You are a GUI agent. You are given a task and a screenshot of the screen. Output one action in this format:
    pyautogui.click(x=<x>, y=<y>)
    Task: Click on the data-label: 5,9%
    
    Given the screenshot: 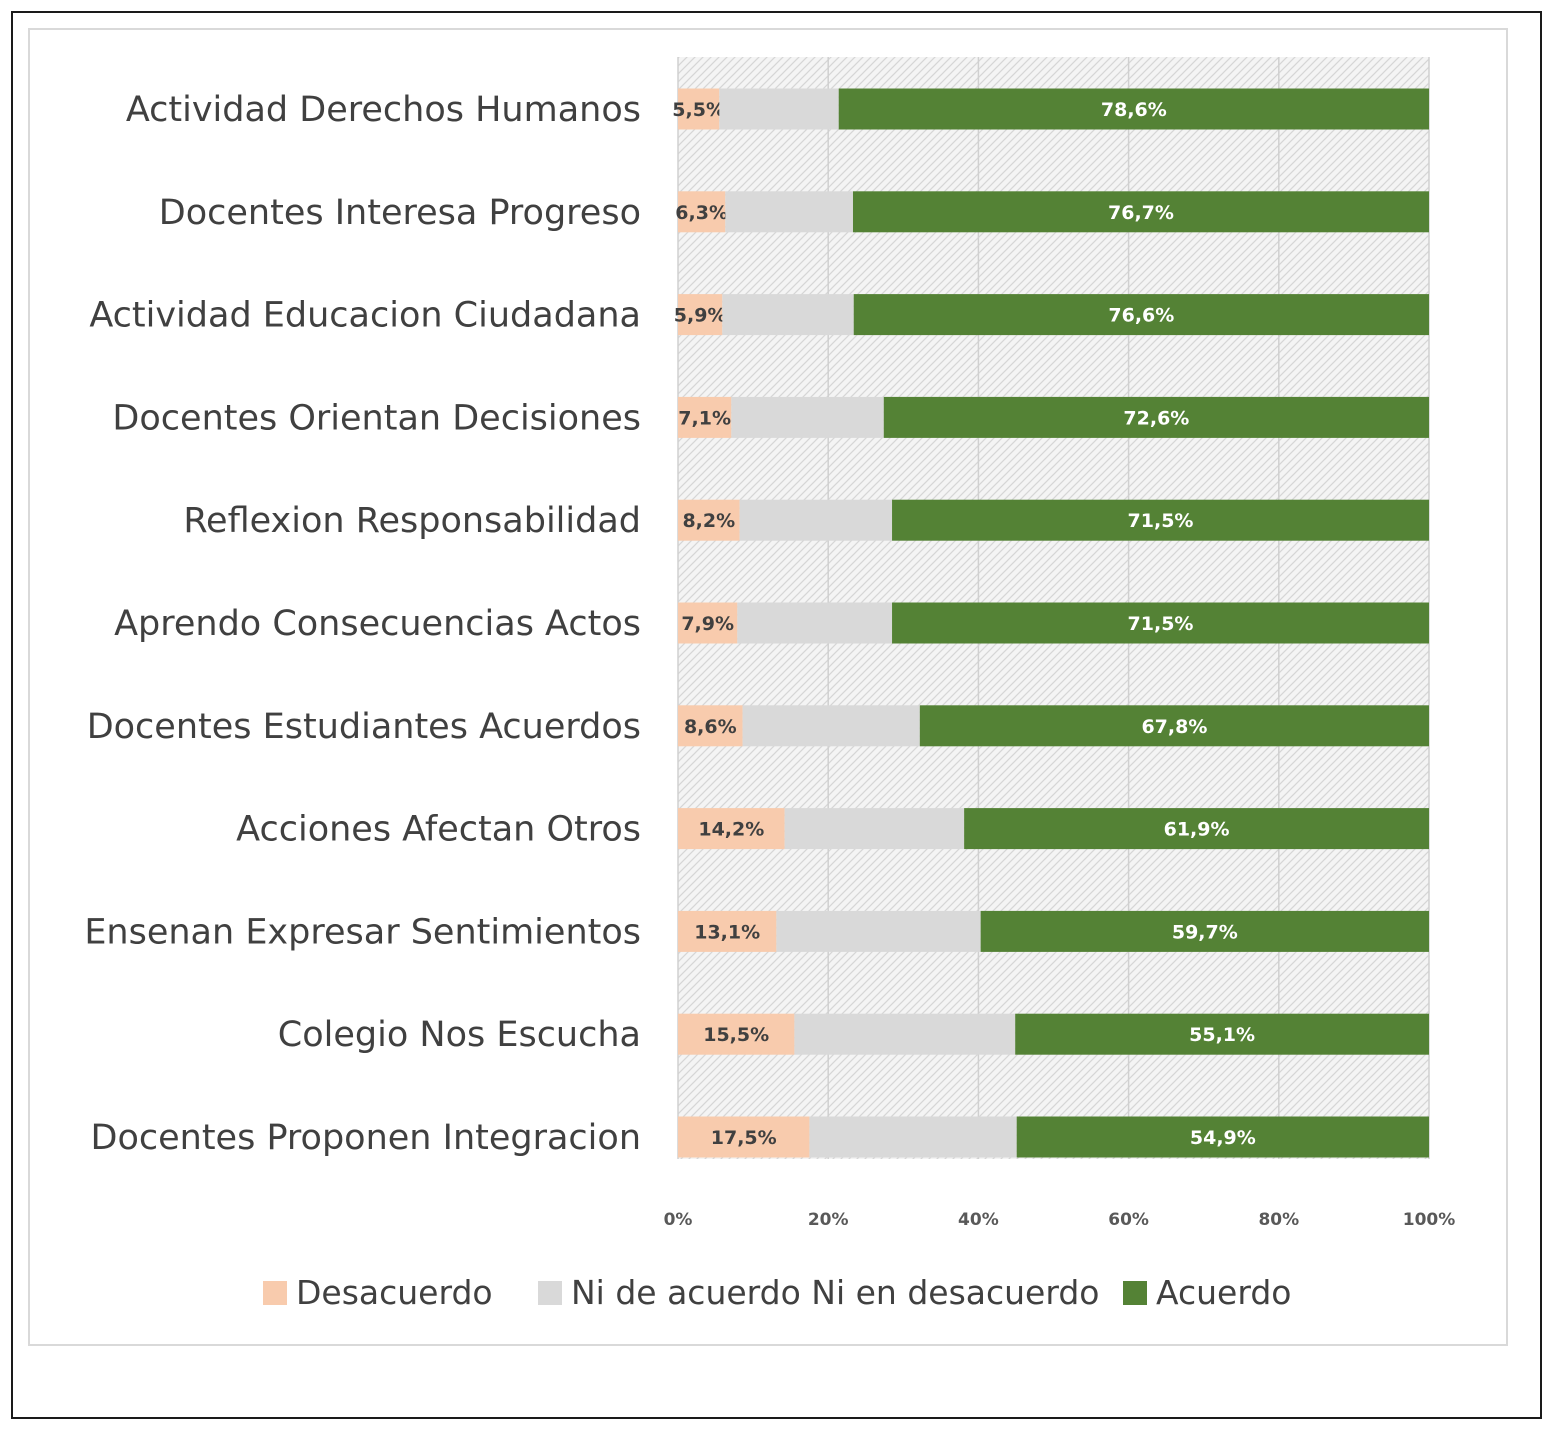 What is the action you would take?
    pyautogui.click(x=700, y=316)
    